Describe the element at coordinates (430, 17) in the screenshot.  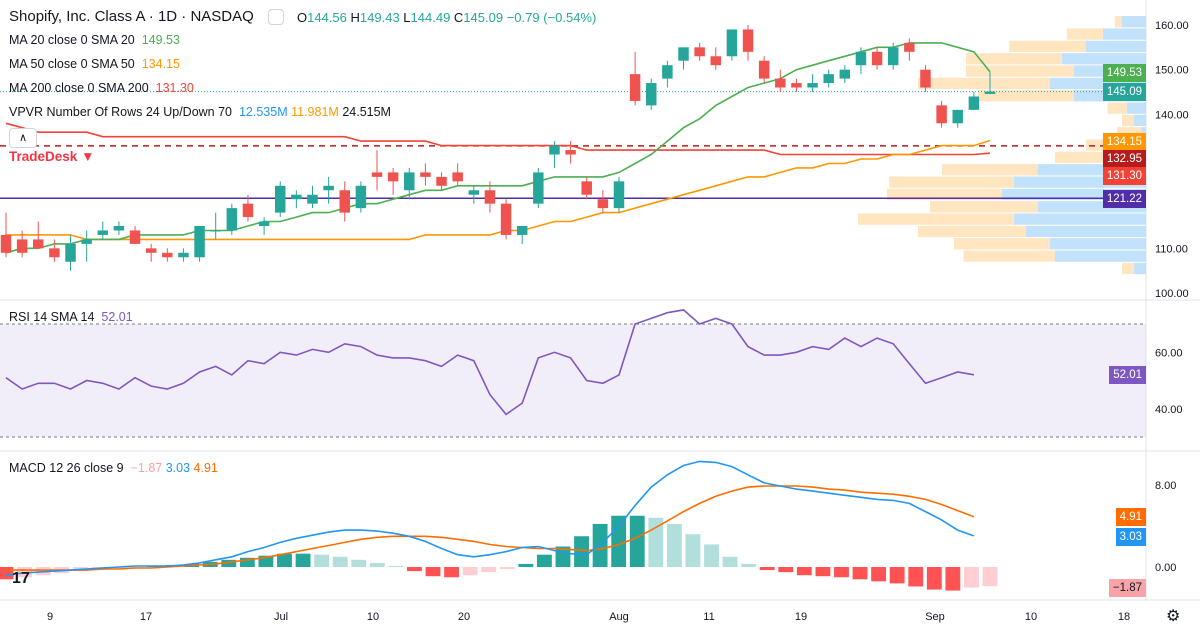
I see `low-value: 144.49` at that location.